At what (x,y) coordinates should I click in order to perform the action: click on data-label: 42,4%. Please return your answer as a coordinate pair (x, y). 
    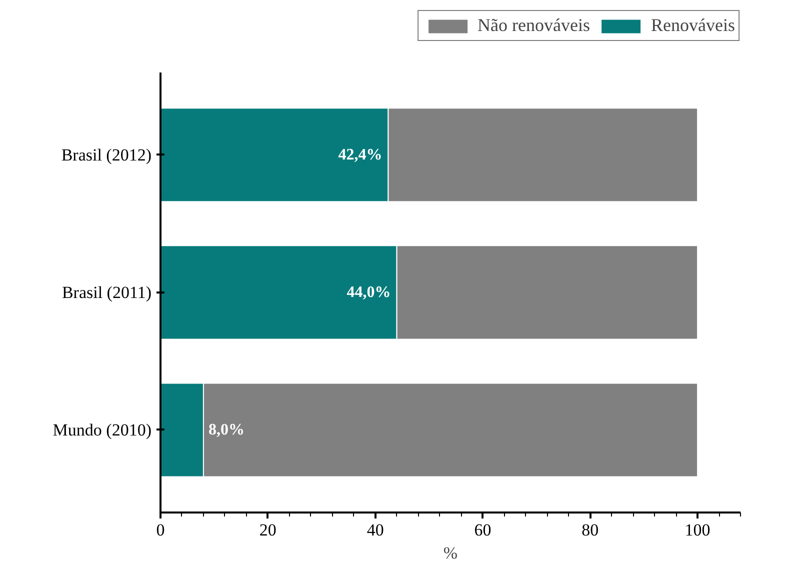
    Looking at the image, I should click on (360, 155).